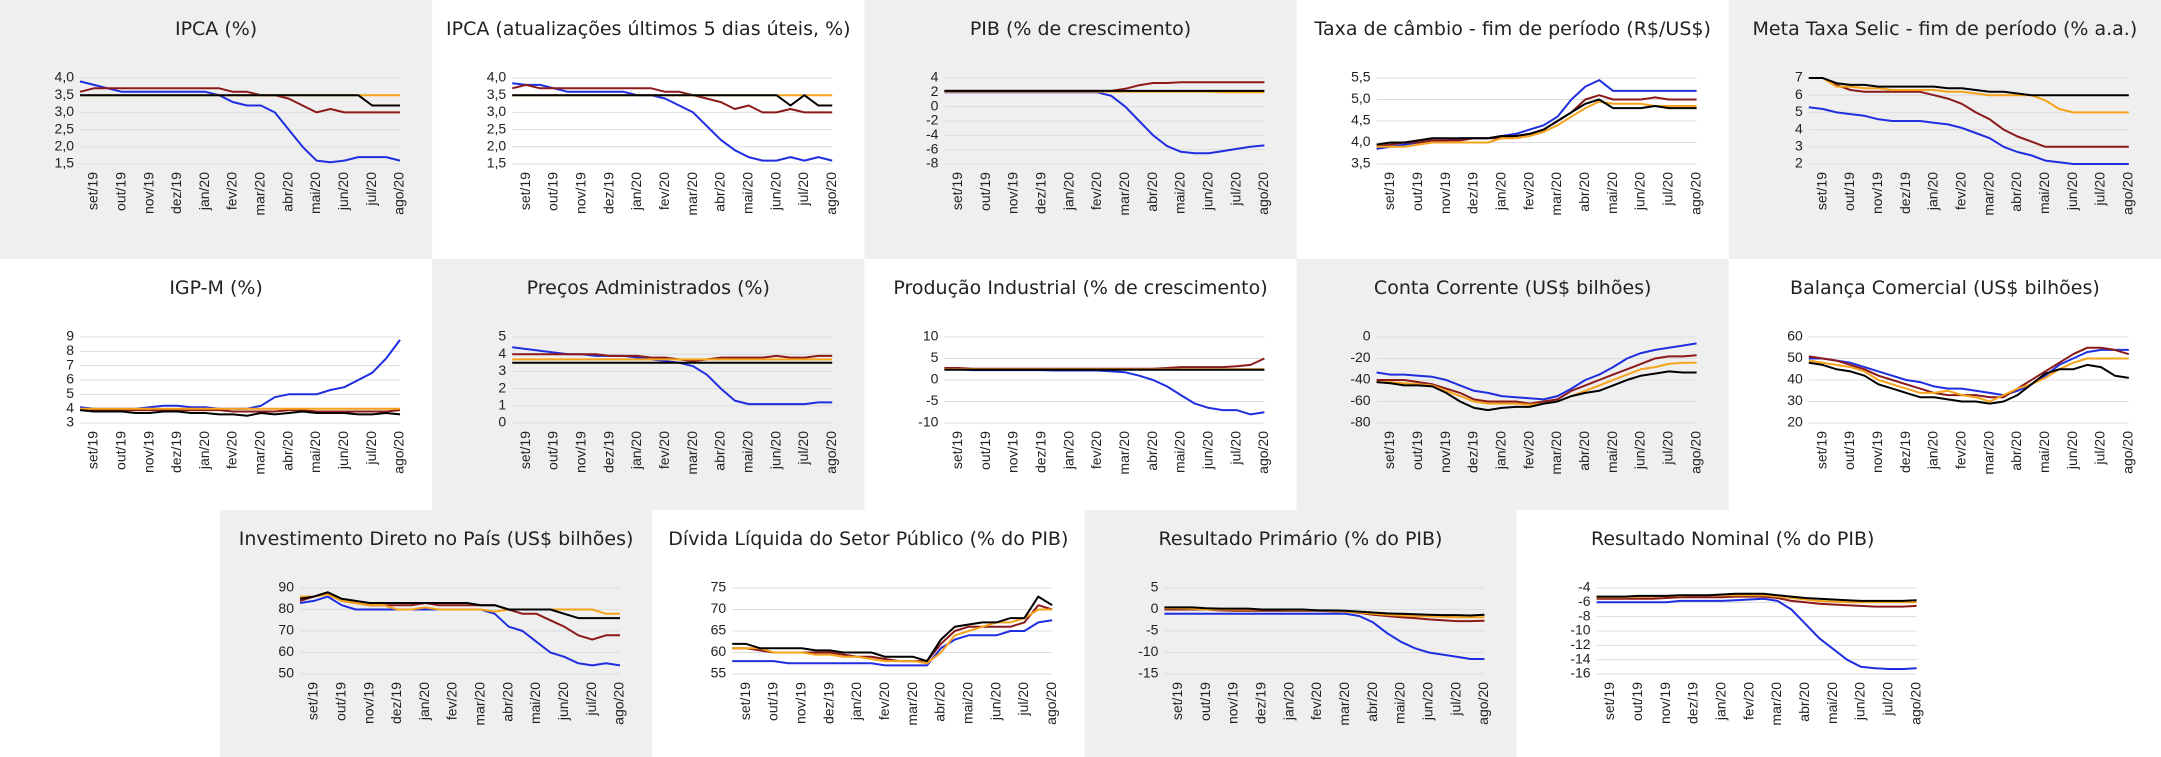 This screenshot has height=757, width=2161. Describe the element at coordinates (932, 163) in the screenshot. I see `y-tick-label: -8` at that location.